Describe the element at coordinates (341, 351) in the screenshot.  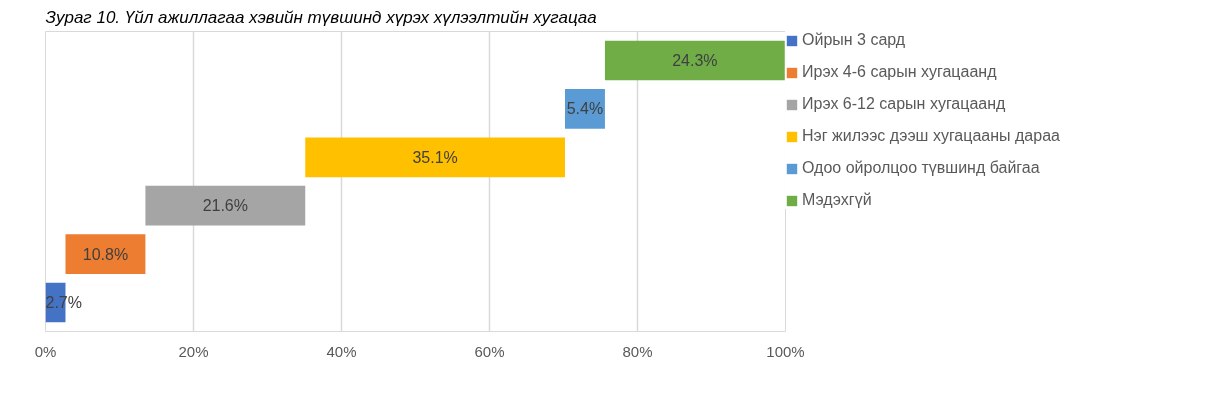
I see `x-tick-label: 40%` at that location.